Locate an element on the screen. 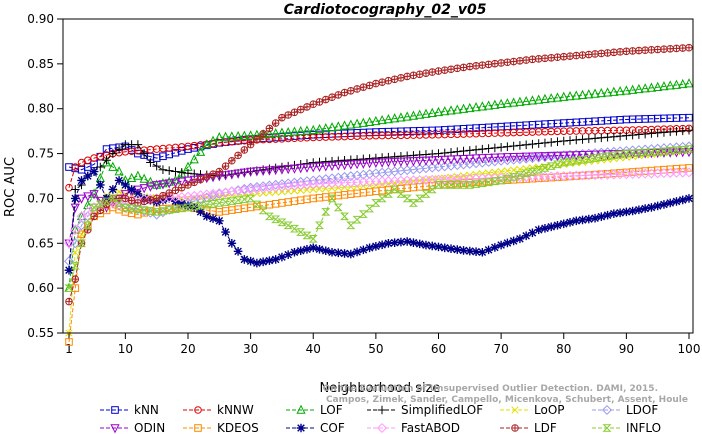  x-tick-label: 1 is located at coordinates (69, 349).